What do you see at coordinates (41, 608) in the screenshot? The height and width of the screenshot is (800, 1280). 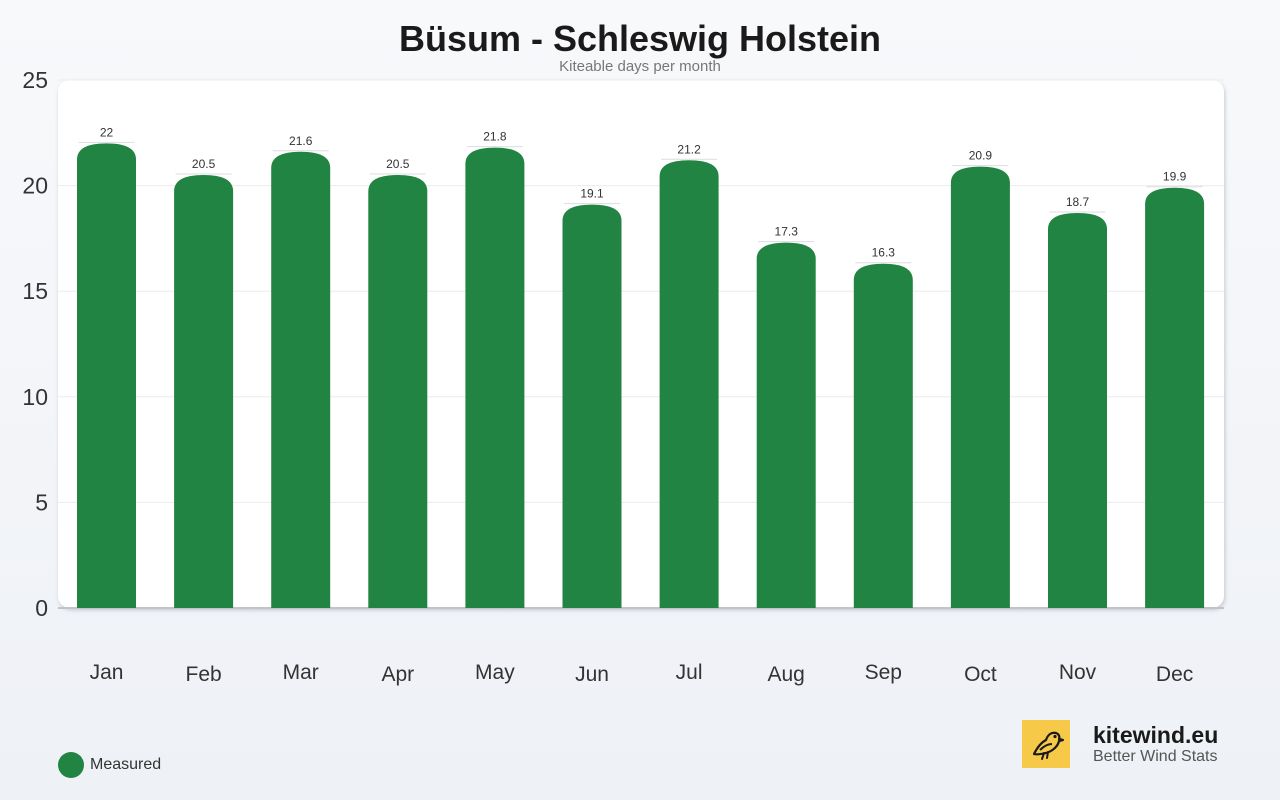 I see `y-tick-label: 0` at bounding box center [41, 608].